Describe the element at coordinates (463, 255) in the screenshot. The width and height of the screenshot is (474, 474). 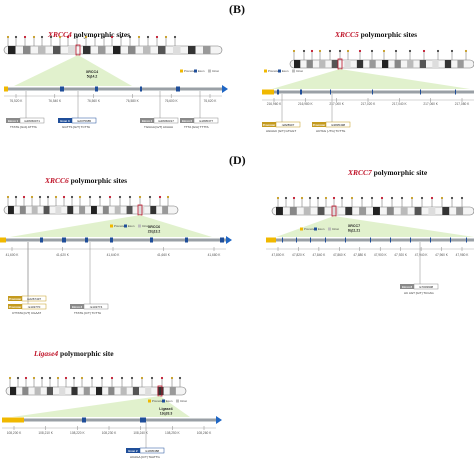
I see `panel4-tick-label: 47,980 K` at that location.